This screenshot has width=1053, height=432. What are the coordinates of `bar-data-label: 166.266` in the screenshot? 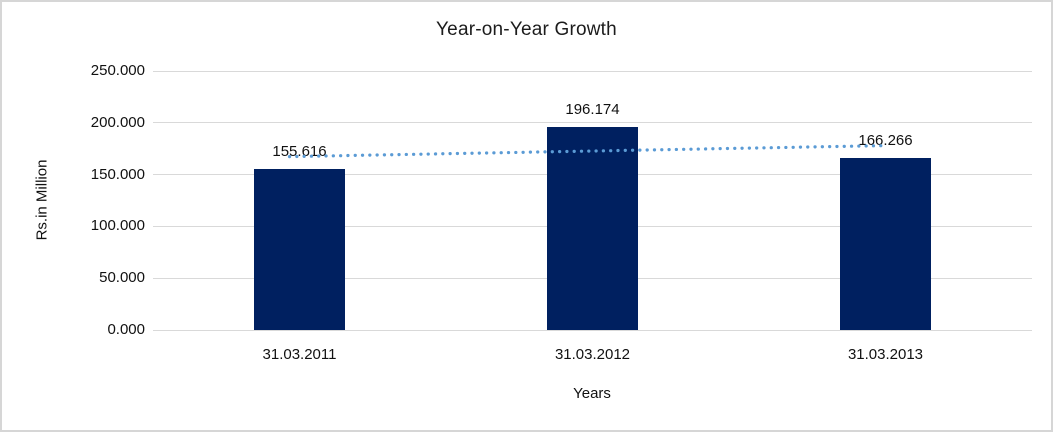 It's located at (885, 140).